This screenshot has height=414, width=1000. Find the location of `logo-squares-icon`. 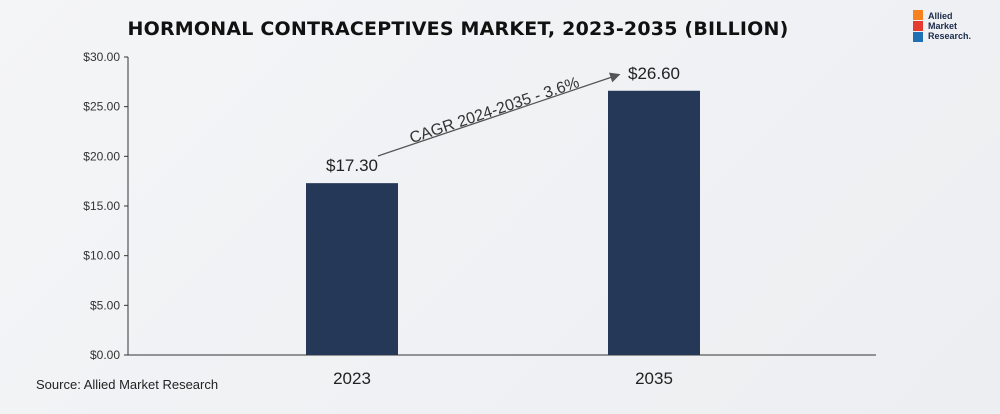

logo-squares-icon is located at coordinates (919, 27).